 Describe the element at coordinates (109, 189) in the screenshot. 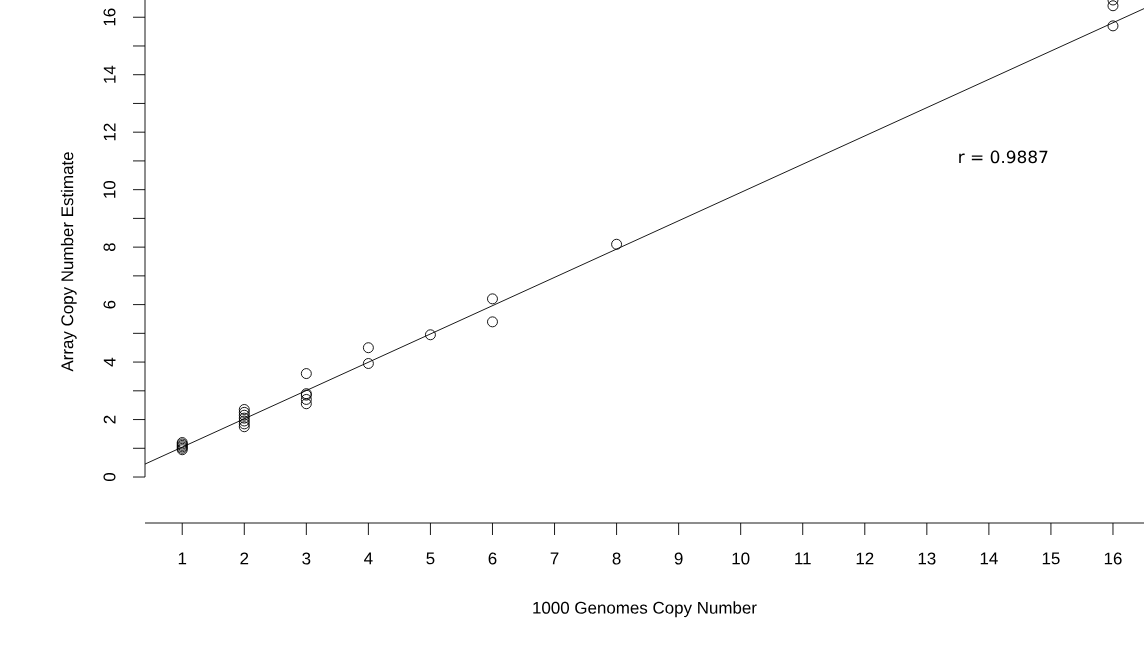

I see `y-tick-label: 10` at that location.